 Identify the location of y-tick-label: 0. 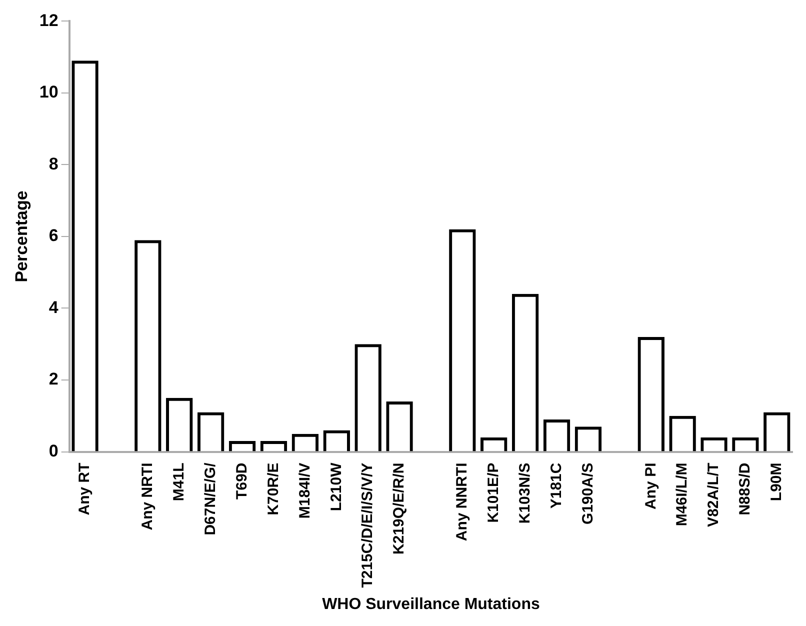
(53, 450).